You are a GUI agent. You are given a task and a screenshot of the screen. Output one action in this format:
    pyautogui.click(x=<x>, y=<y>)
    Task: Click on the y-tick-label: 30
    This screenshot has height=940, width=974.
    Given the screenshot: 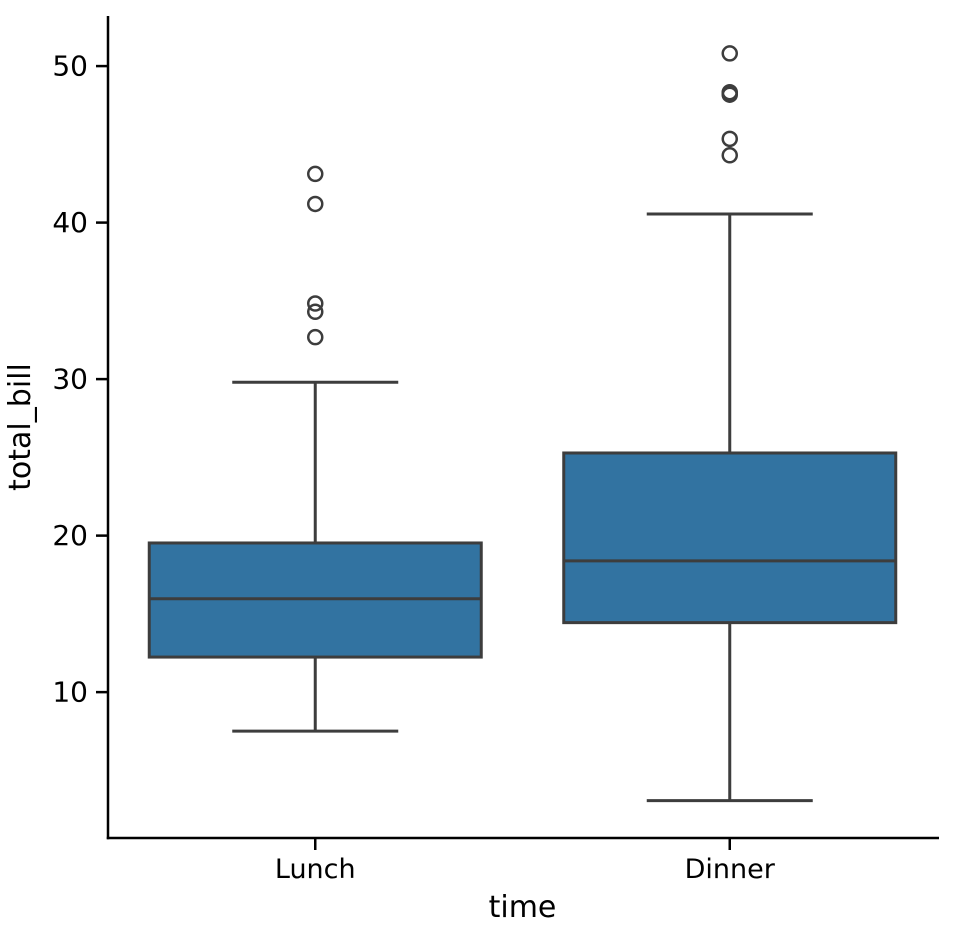 What is the action you would take?
    pyautogui.click(x=70, y=379)
    